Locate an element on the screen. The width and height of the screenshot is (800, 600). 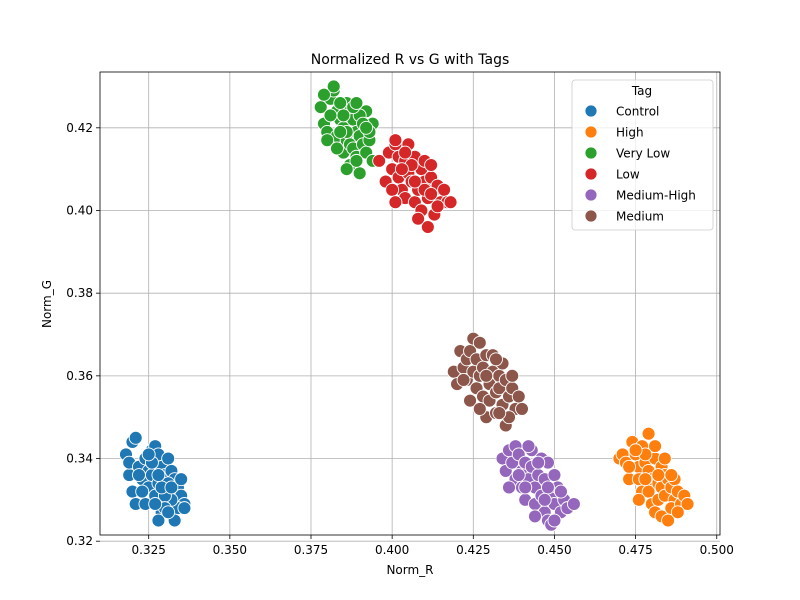
legend-label: Low is located at coordinates (628, 175).